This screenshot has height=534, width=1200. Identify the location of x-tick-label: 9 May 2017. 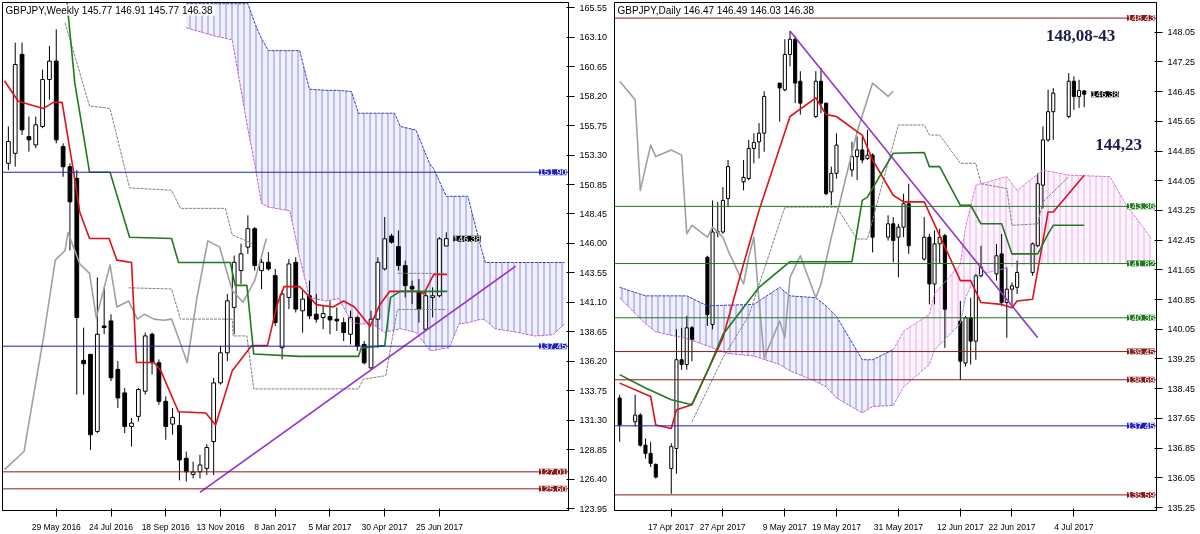
(785, 526).